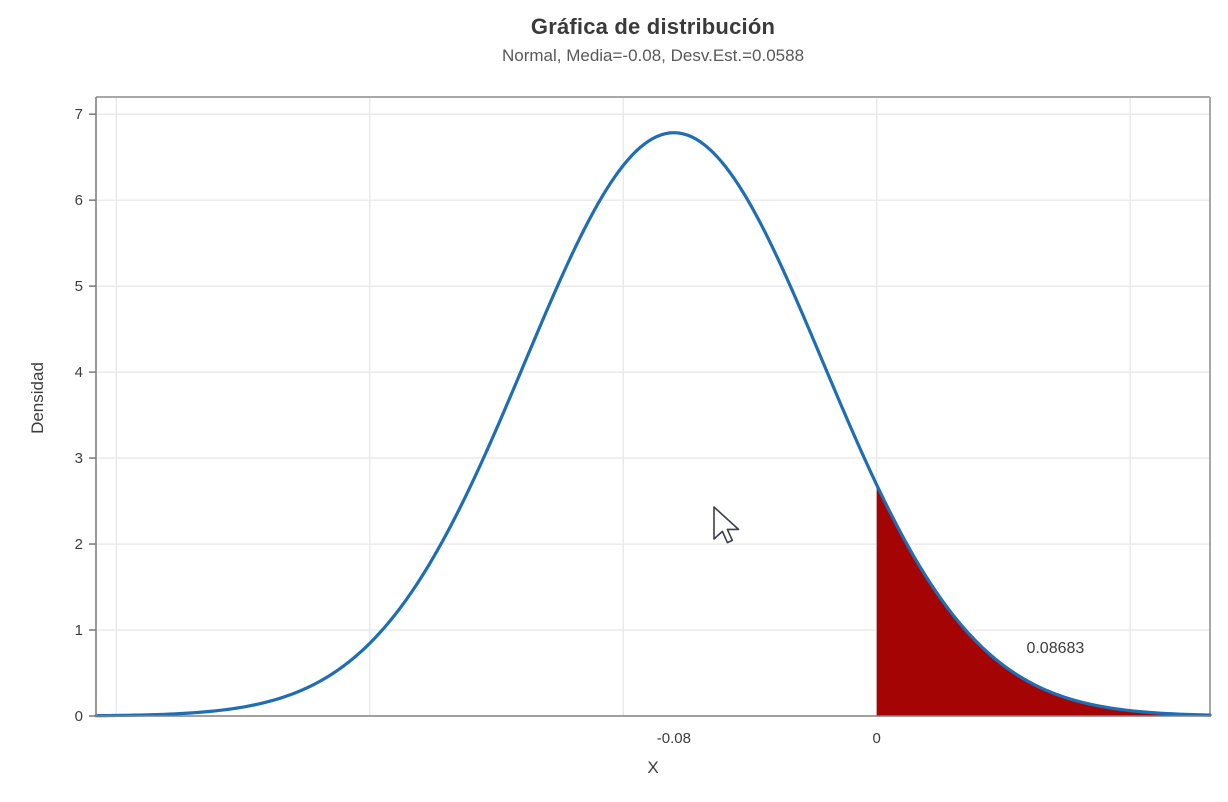  What do you see at coordinates (79, 200) in the screenshot?
I see `y-tick-label: 6` at bounding box center [79, 200].